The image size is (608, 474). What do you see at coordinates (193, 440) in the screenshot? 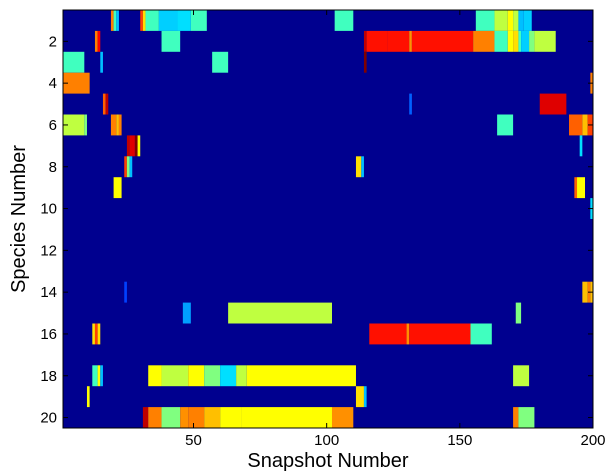
I see `x-tick-label: 50` at bounding box center [193, 440].